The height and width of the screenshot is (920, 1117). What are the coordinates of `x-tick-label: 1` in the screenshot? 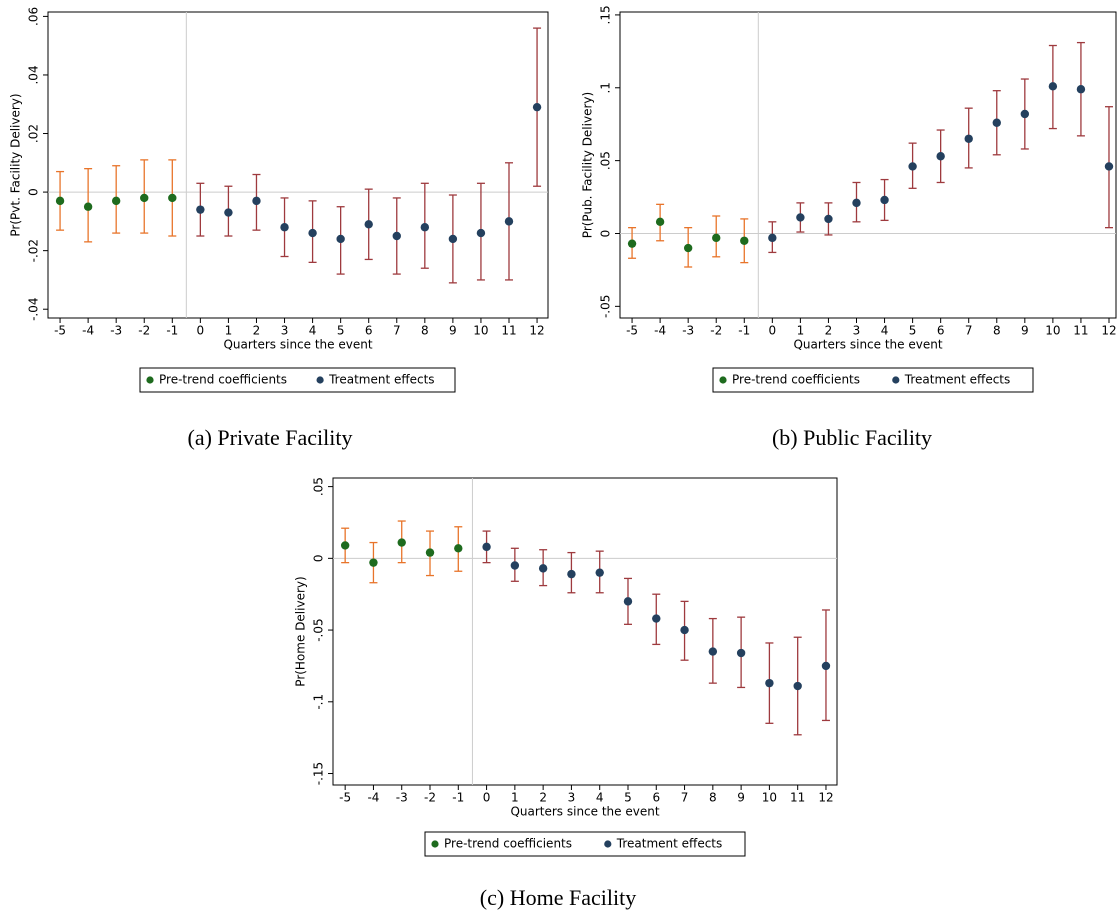 It's located at (229, 331).